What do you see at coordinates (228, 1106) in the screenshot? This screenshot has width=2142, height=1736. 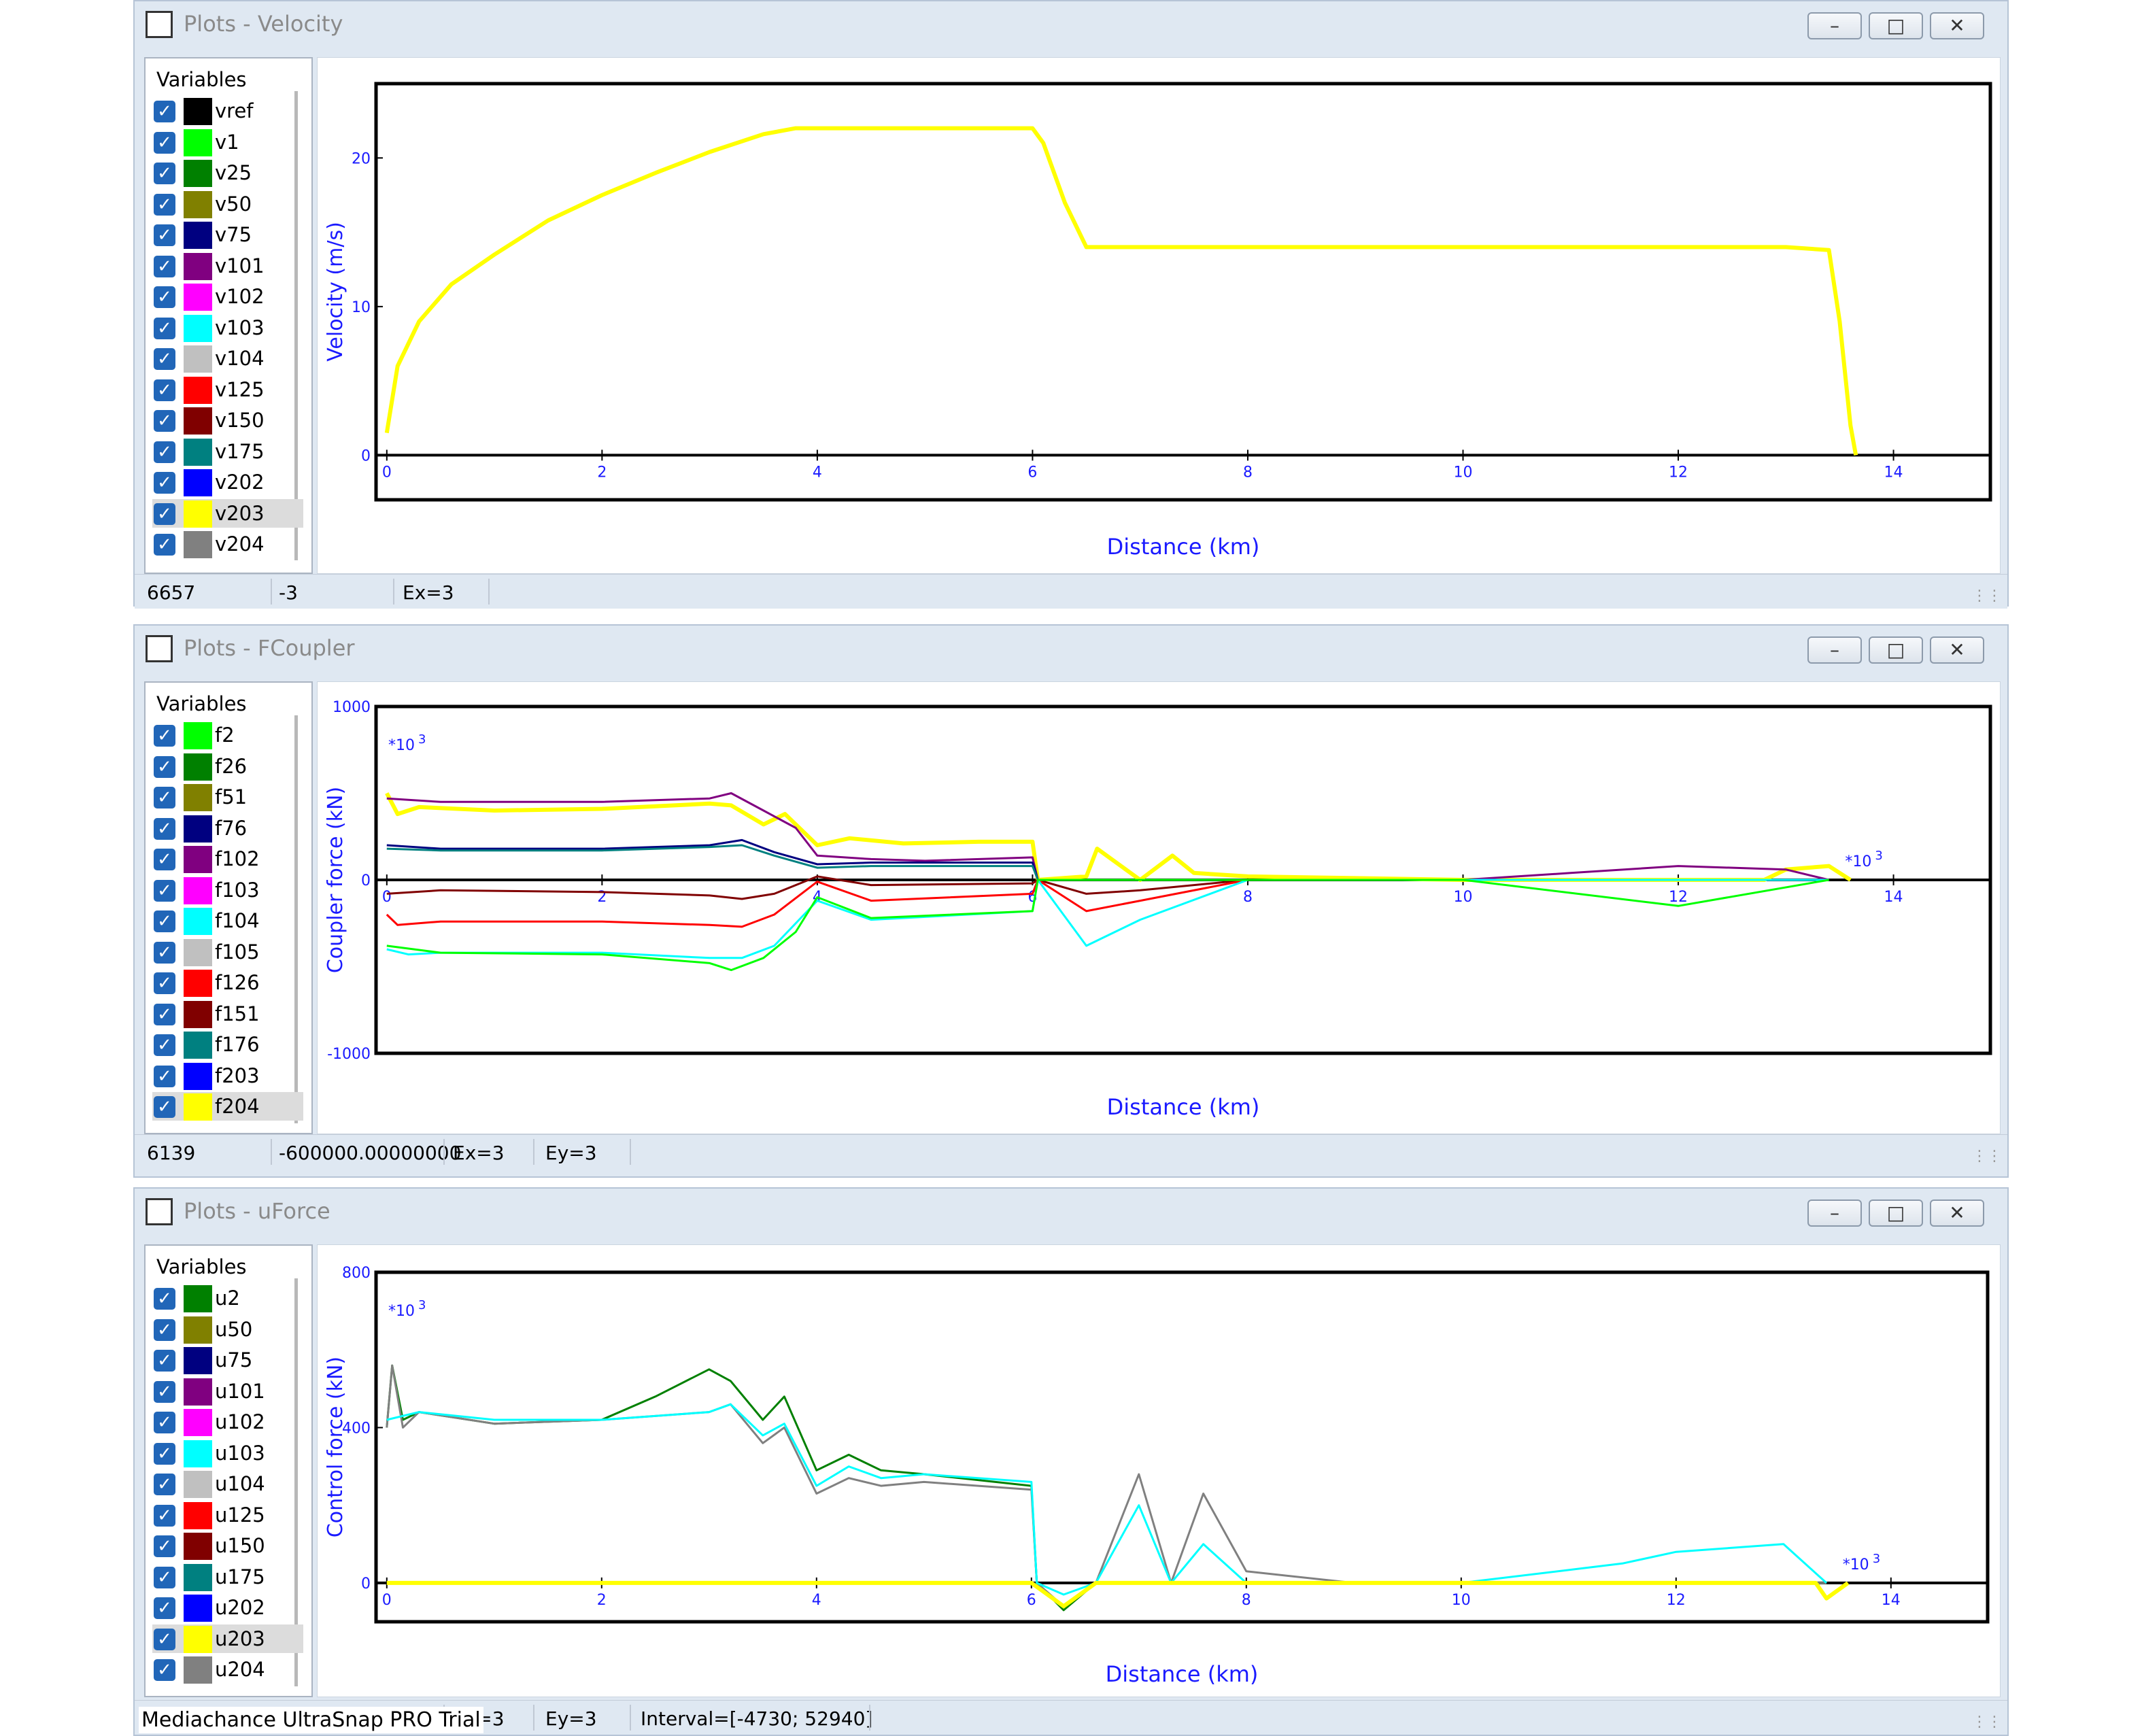 I see `variable-item-f204: ✓ f204` at bounding box center [228, 1106].